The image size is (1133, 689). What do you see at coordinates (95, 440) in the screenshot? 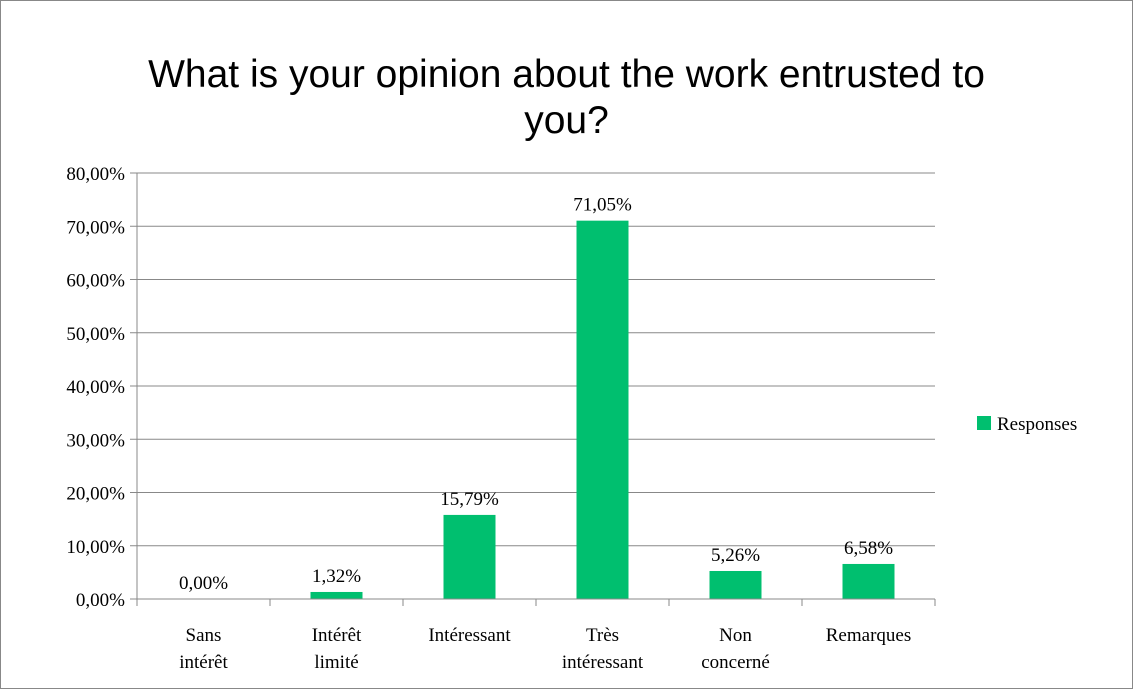
I see `y-tick-label: 30,00%` at bounding box center [95, 440].